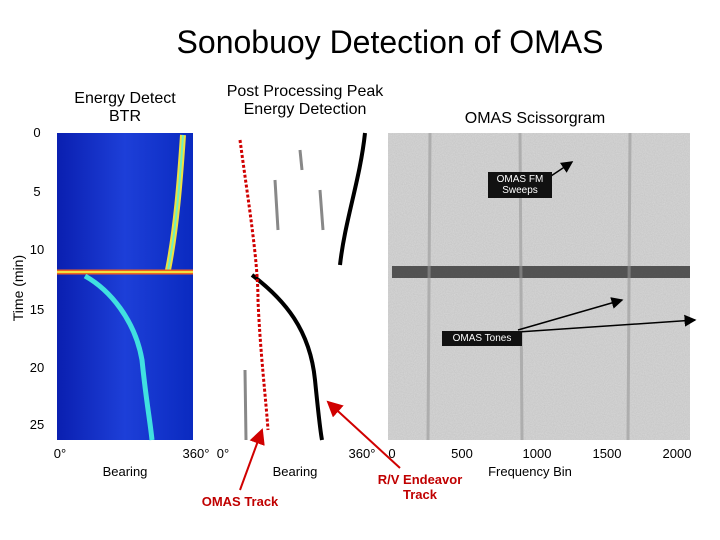  What do you see at coordinates (37, 367) in the screenshot?
I see `y-tick-label: 20` at bounding box center [37, 367].